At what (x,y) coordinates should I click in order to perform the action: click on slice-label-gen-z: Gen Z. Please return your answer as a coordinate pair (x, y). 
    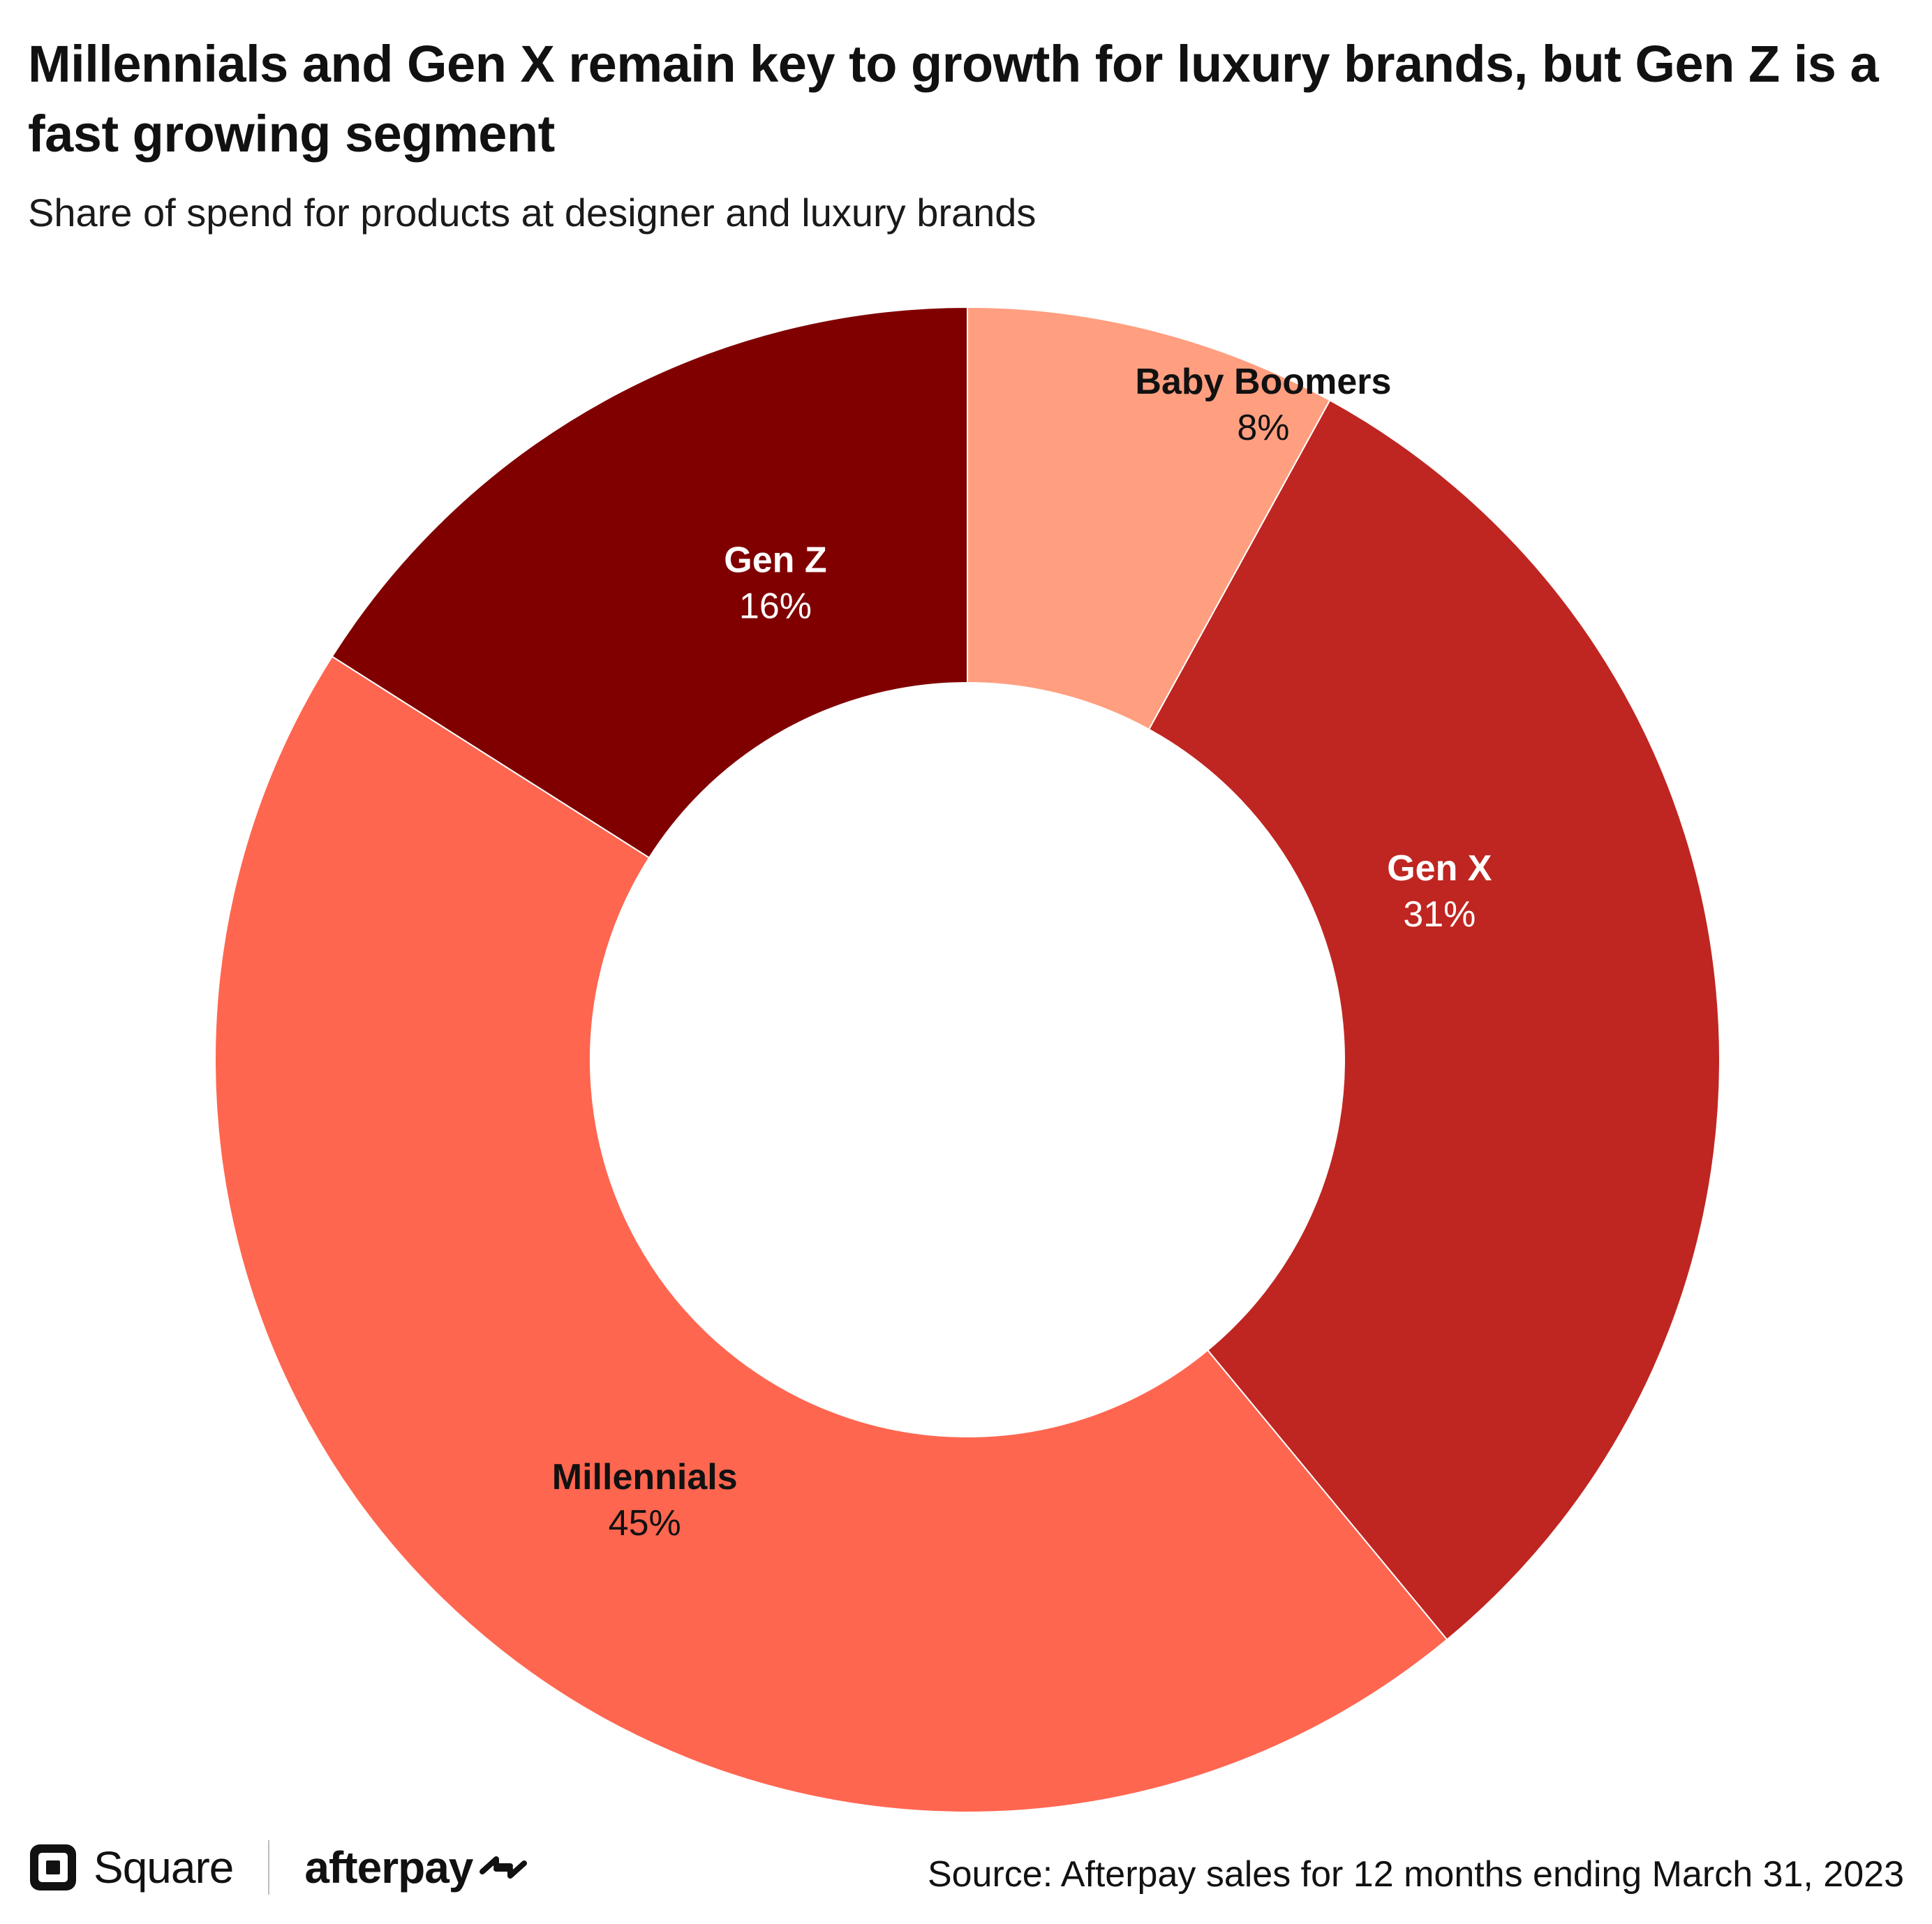
    Looking at the image, I should click on (775, 560).